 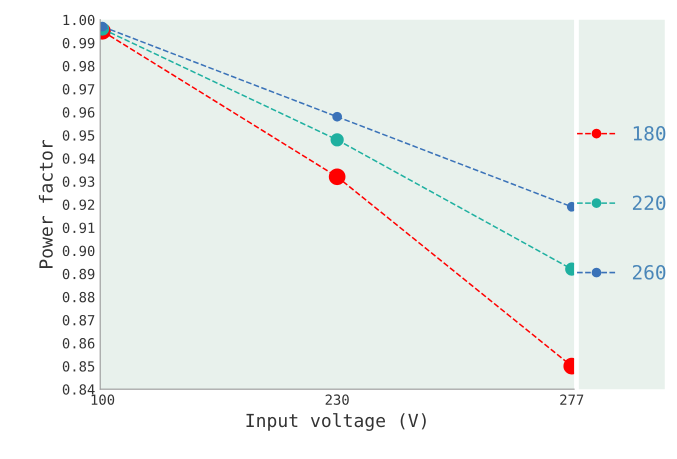 What do you see at coordinates (336, 422) in the screenshot?
I see `x-axis-title: Input voltage (V)` at bounding box center [336, 422].